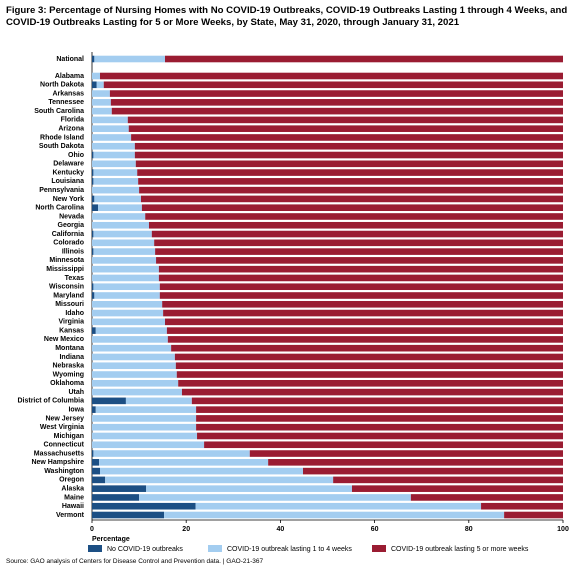 This screenshot has width=583, height=576. What do you see at coordinates (57, 462) in the screenshot?
I see `category-label: New Hampshire` at bounding box center [57, 462].